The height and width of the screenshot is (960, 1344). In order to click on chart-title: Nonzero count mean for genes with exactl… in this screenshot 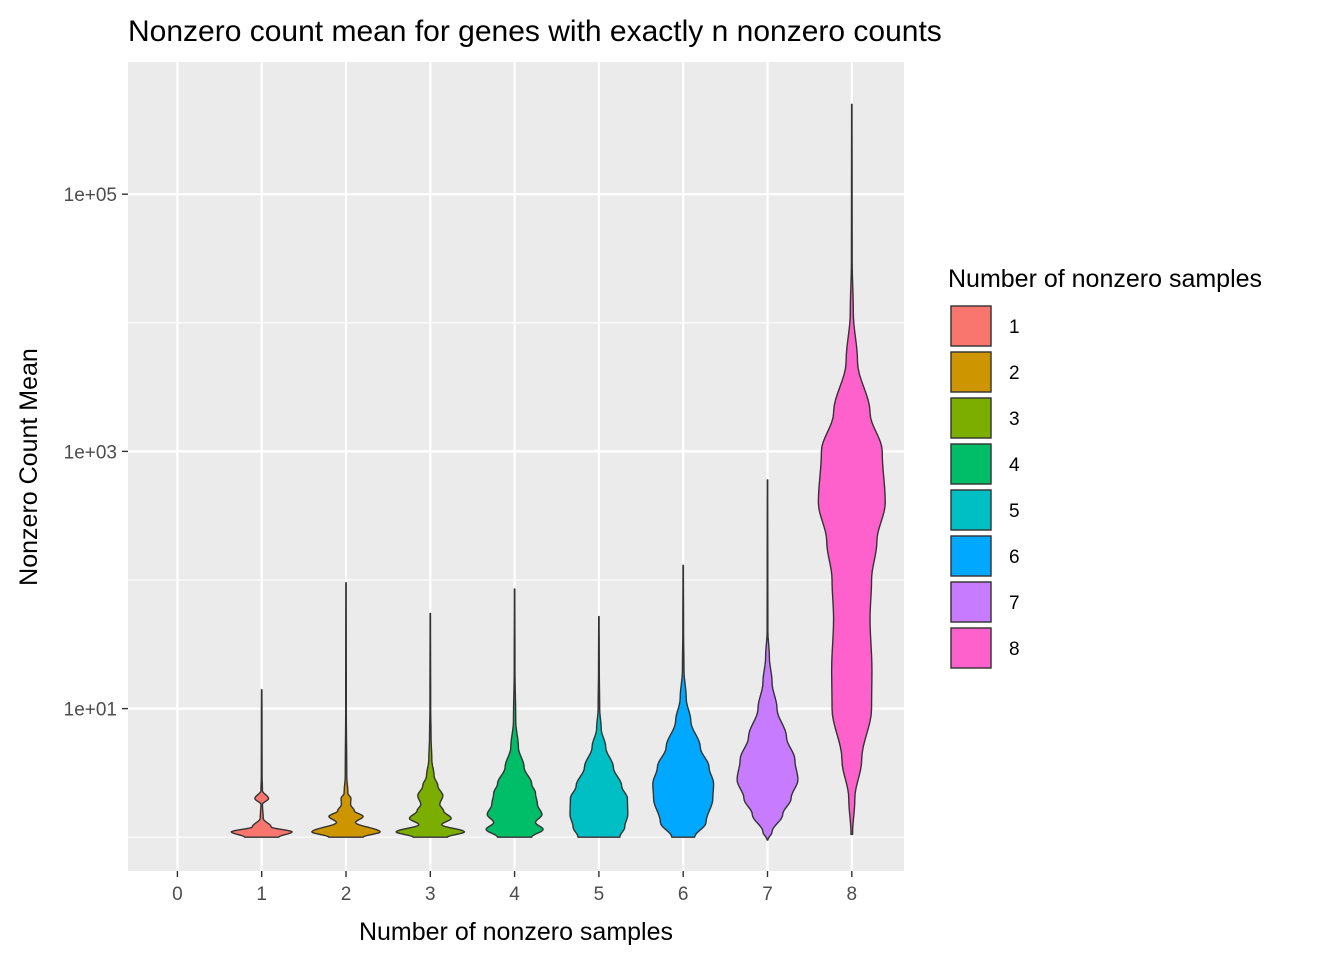, I will do `click(535, 31)`.